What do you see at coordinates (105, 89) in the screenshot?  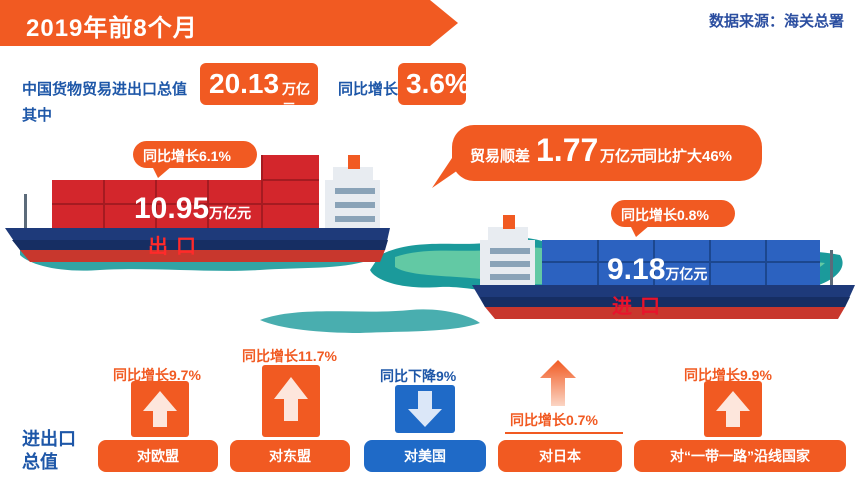 I see `summary-label: 中国货物贸易进出口总值` at bounding box center [105, 89].